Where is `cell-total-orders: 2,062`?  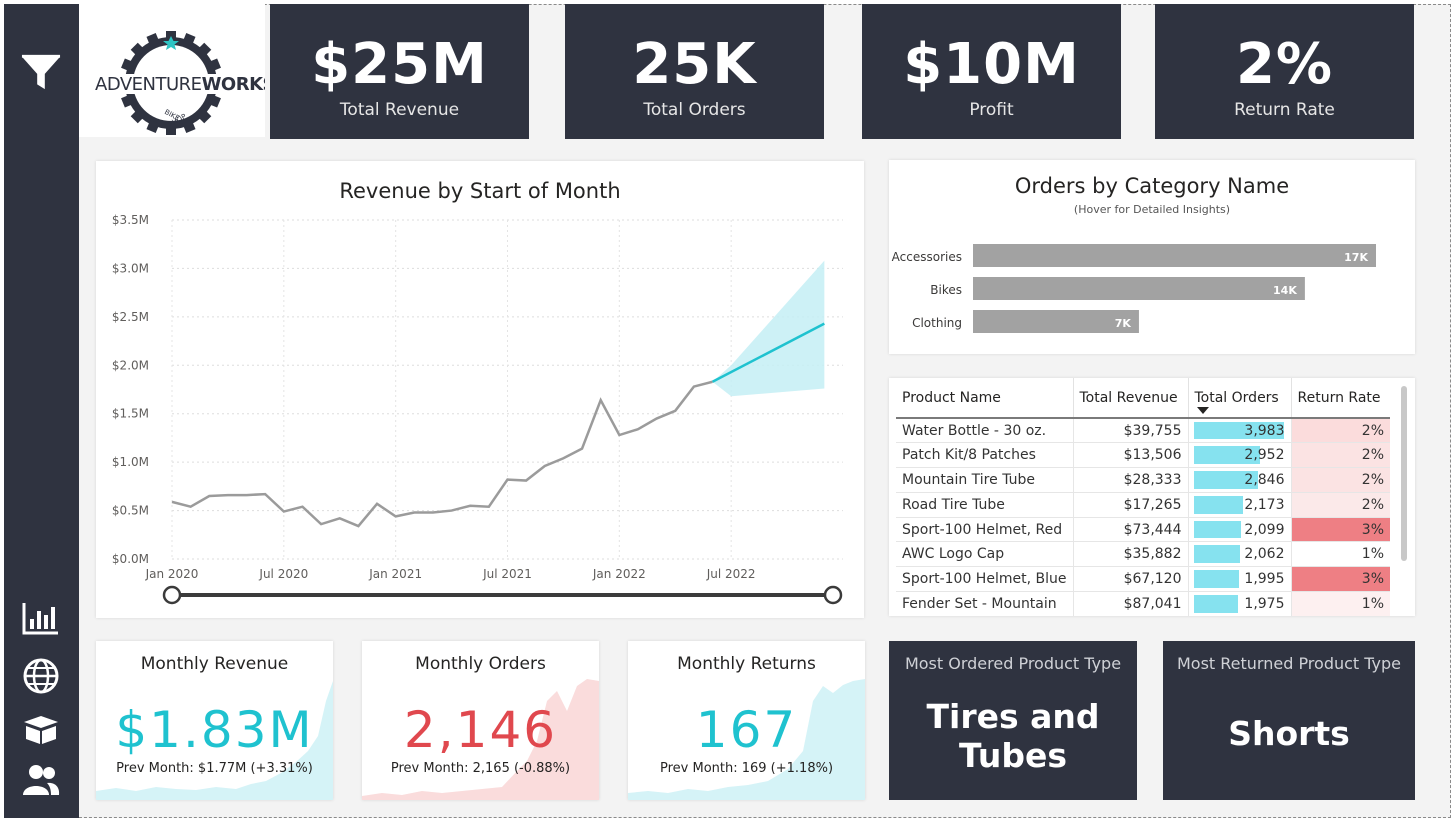 cell-total-orders: 2,062 is located at coordinates (1240, 554).